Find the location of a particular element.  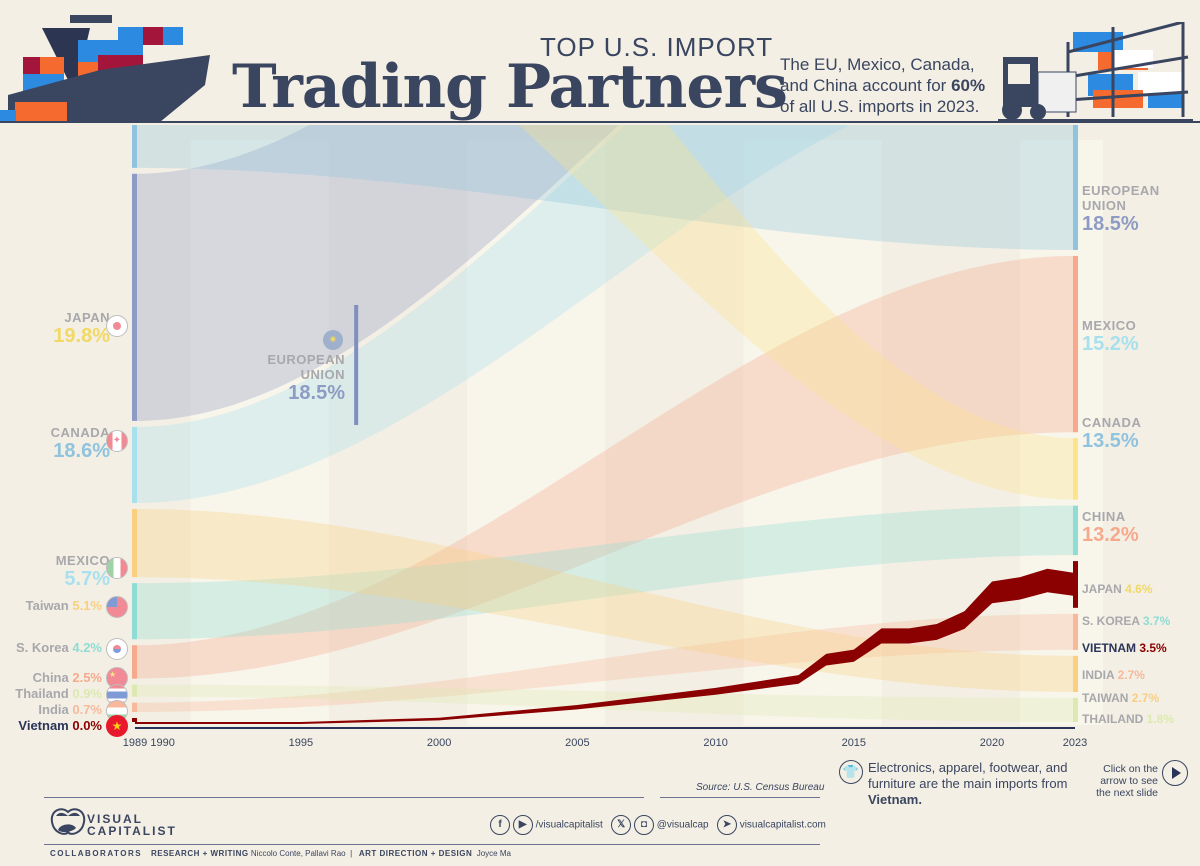

header-rule is located at coordinates (600, 122).